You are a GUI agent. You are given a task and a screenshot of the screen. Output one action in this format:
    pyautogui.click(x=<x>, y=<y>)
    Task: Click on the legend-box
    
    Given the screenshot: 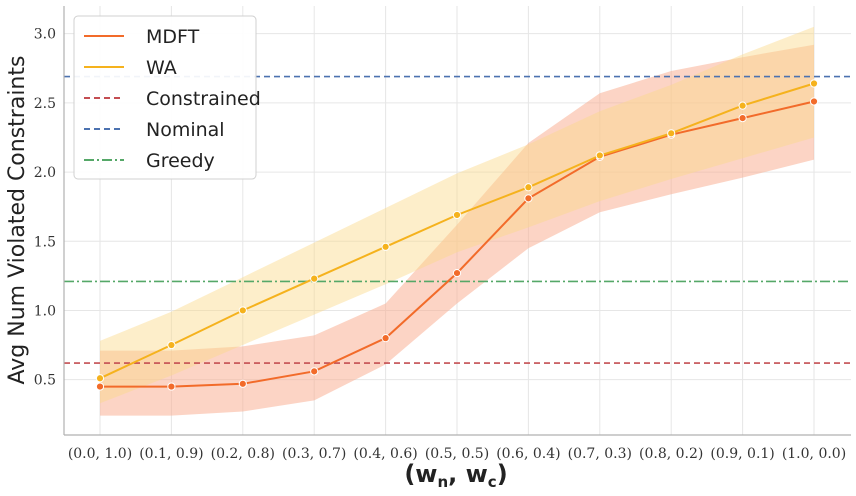 What is the action you would take?
    pyautogui.click(x=165, y=97)
    